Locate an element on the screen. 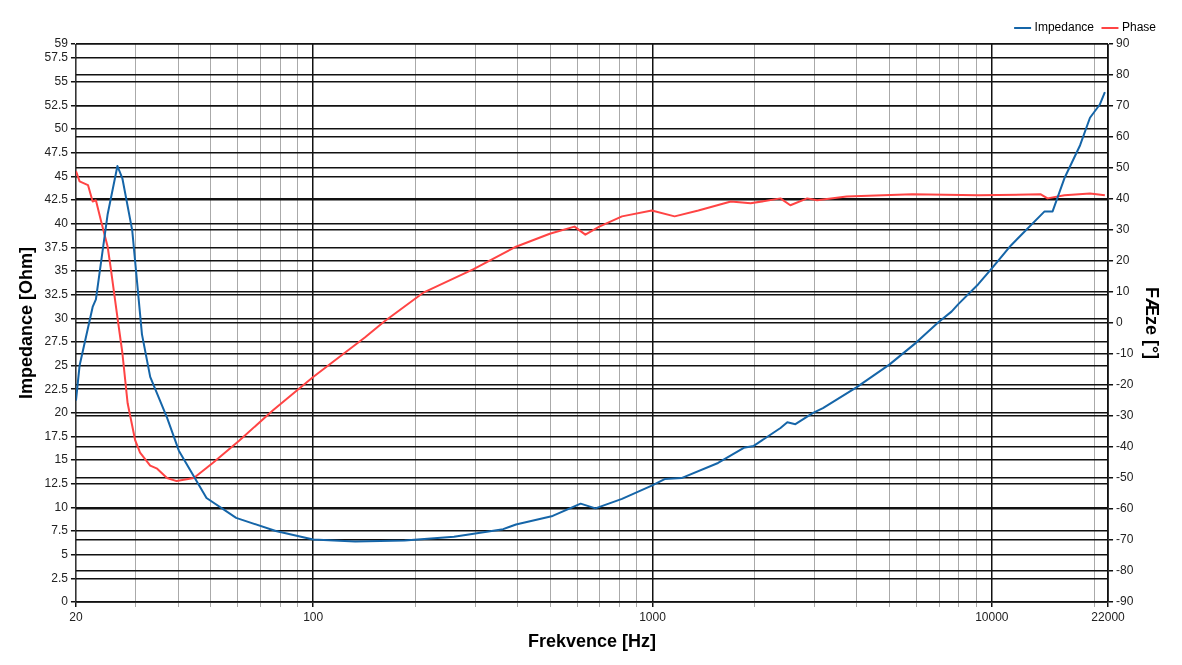  y2-tick-label: 60 is located at coordinates (1123, 136).